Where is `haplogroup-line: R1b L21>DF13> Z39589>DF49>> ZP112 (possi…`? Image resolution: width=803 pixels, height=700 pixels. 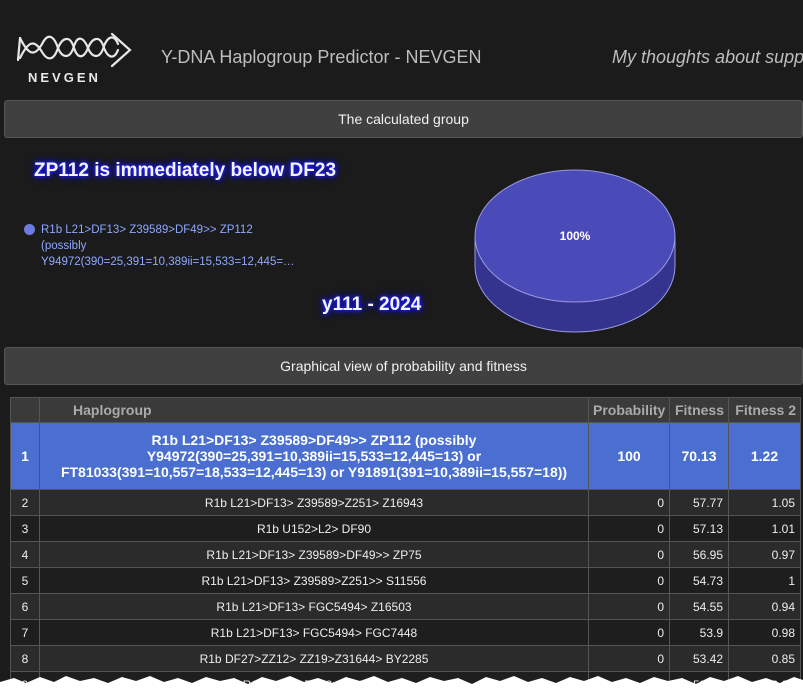
haplogroup-line: R1b L21>DF13> Z39589>DF49>> ZP112 (possi… is located at coordinates (314, 440).